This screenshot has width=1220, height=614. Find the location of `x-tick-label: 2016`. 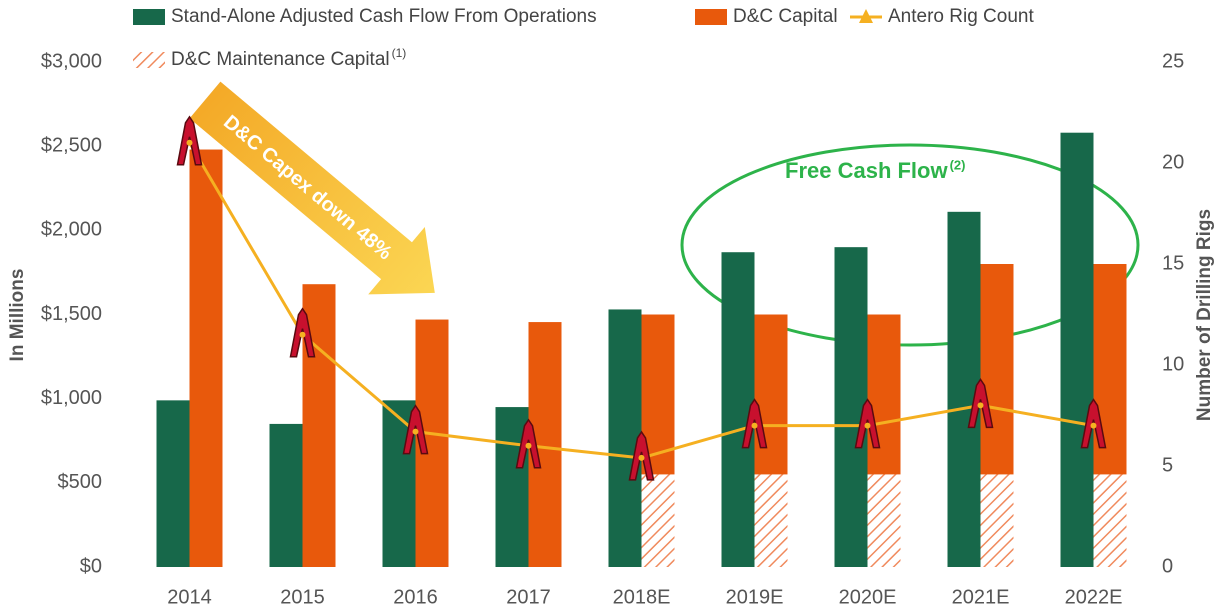

x-tick-label: 2016 is located at coordinates (415, 597).